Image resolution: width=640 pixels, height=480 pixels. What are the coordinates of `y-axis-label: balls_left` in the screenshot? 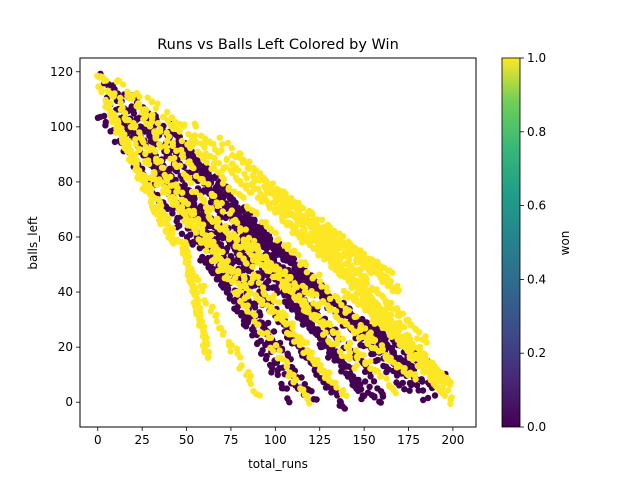 It's located at (33, 243).